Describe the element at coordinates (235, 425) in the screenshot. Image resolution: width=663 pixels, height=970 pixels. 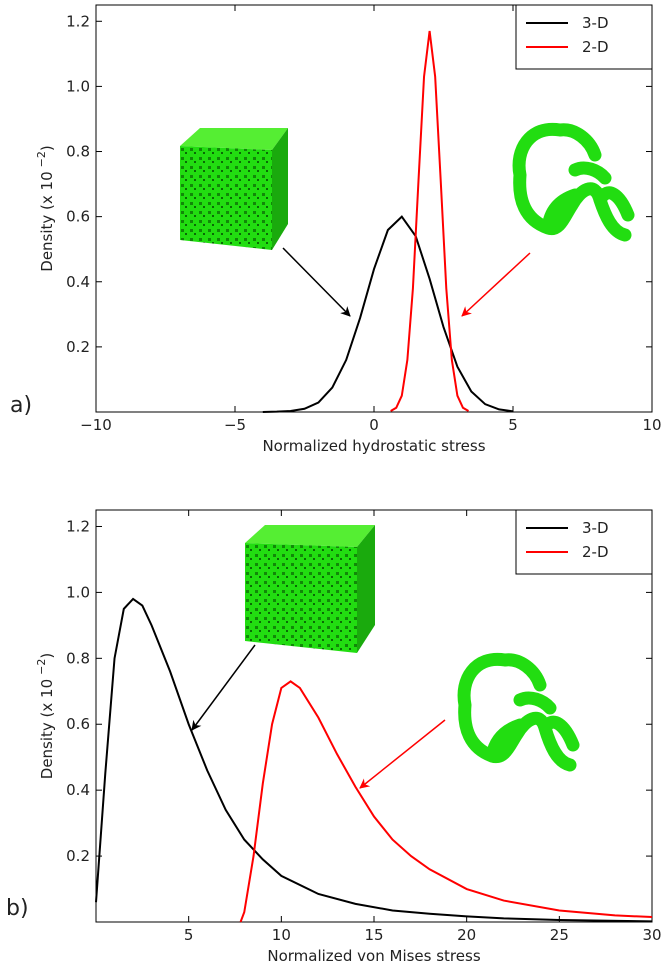
I see `x-tick-label: −5` at that location.